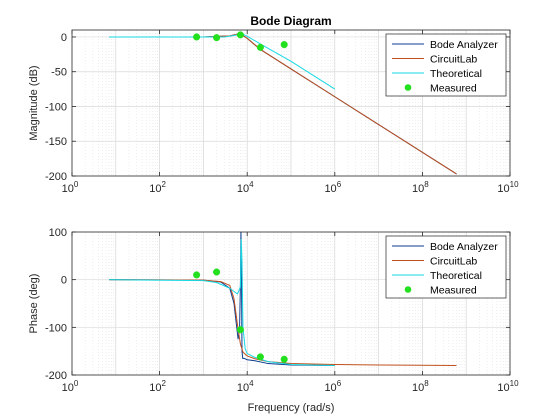  What do you see at coordinates (290, 21) in the screenshot?
I see `chart-title: Bode Diagram` at bounding box center [290, 21].